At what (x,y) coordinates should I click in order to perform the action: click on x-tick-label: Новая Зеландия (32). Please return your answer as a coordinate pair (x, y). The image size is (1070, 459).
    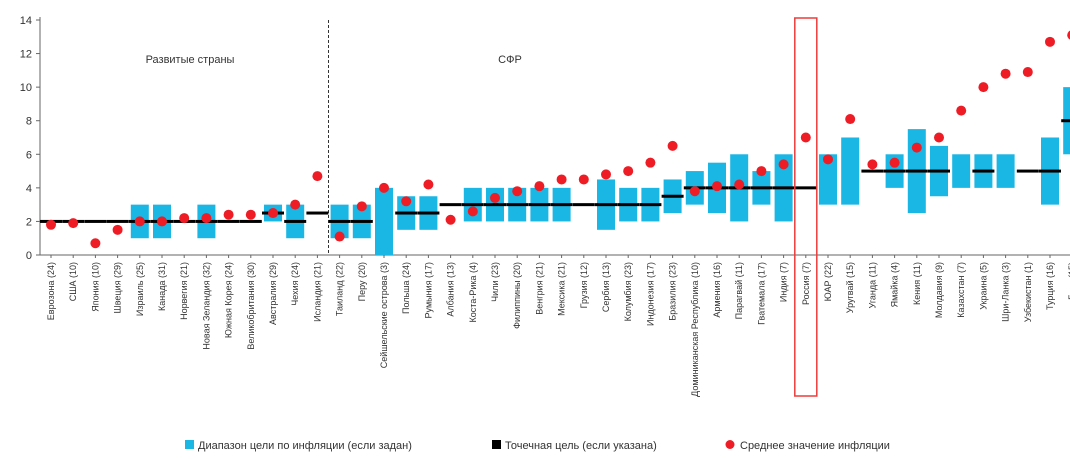
    Looking at the image, I should click on (206, 306).